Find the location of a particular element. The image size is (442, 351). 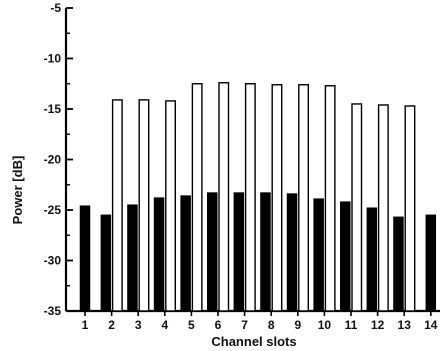

x-tick-label: 12 is located at coordinates (378, 325).